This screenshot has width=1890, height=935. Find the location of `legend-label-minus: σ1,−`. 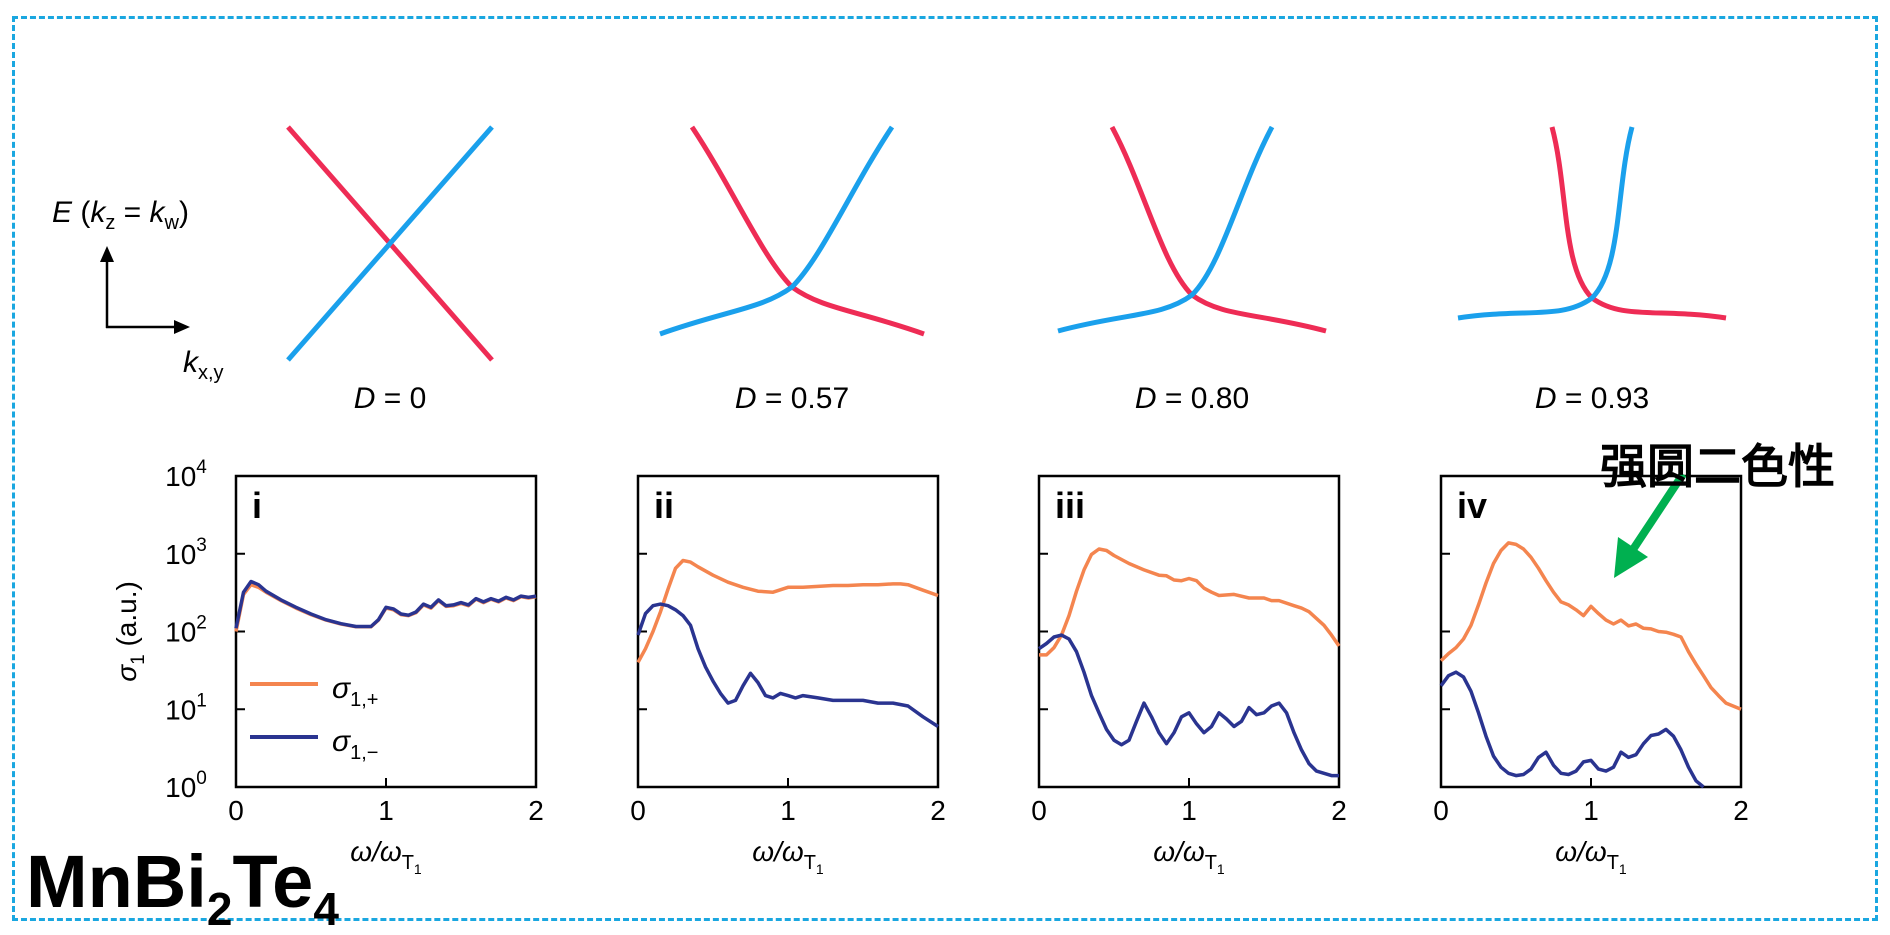

legend-label-minus: σ1,− is located at coordinates (355, 744).